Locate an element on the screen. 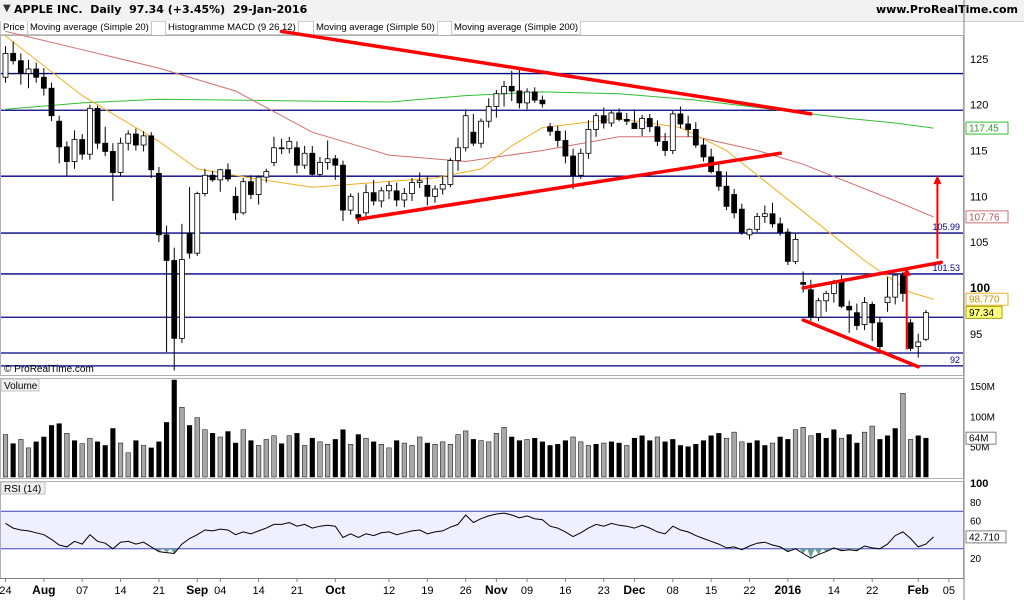 The height and width of the screenshot is (600, 1024). volume-last-value: 64M is located at coordinates (978, 439).